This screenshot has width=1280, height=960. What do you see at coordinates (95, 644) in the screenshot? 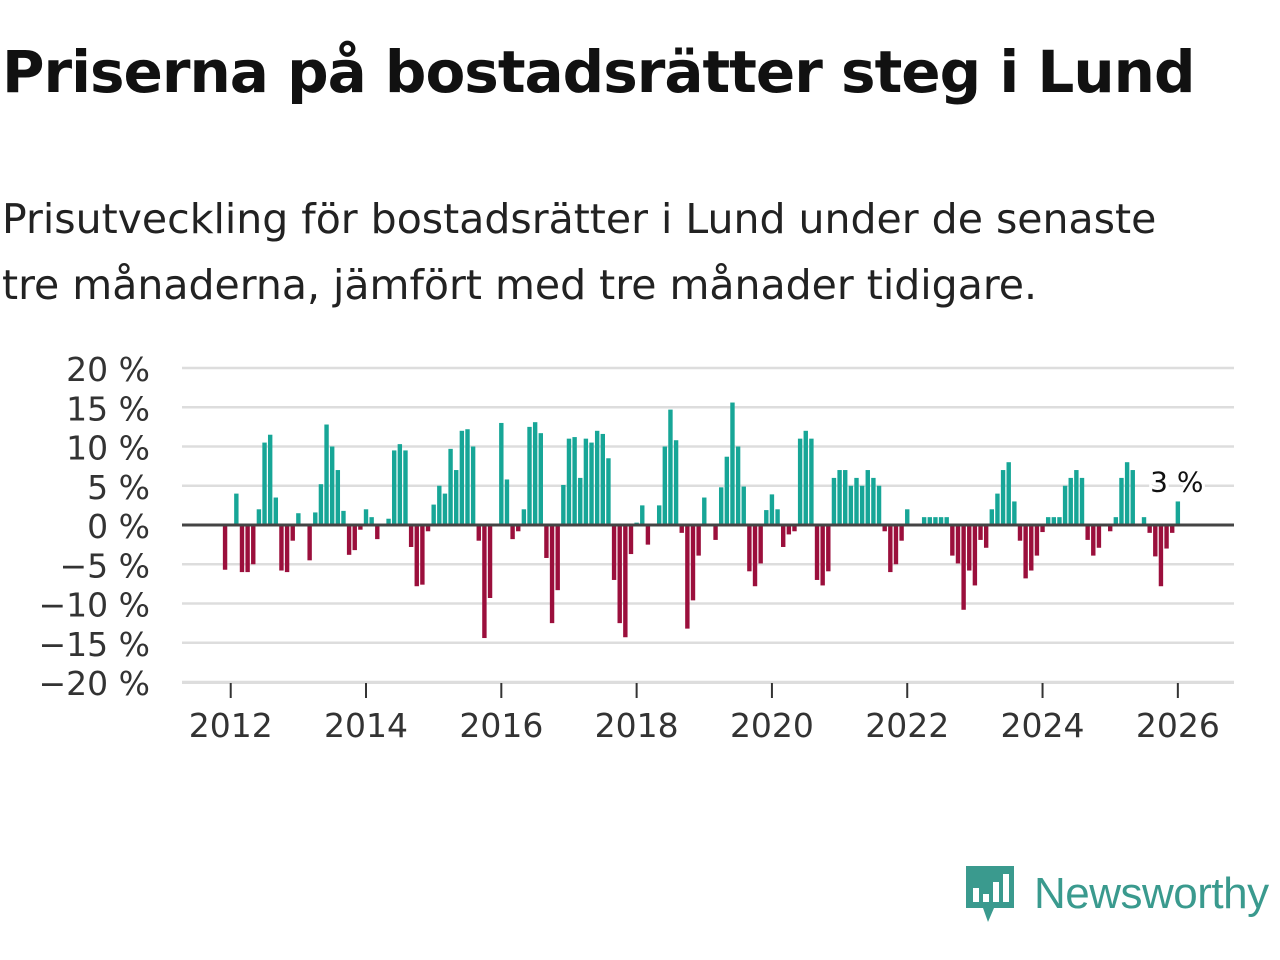
I see `y-tick-label: −15 %` at bounding box center [95, 644].